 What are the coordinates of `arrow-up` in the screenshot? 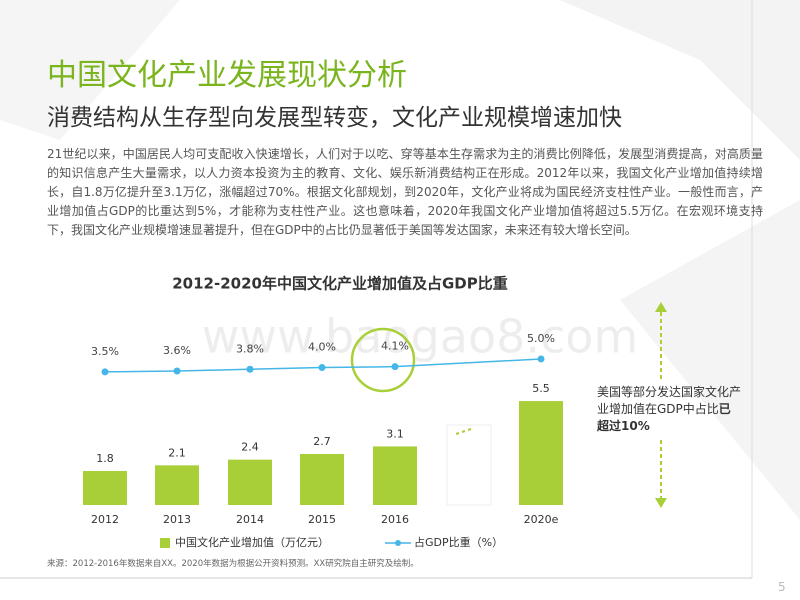 It's located at (661, 307).